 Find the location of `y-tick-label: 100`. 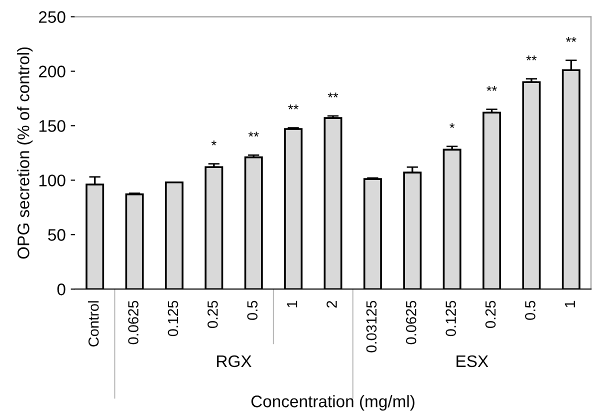

y-tick-label: 100 is located at coordinates (52, 180).